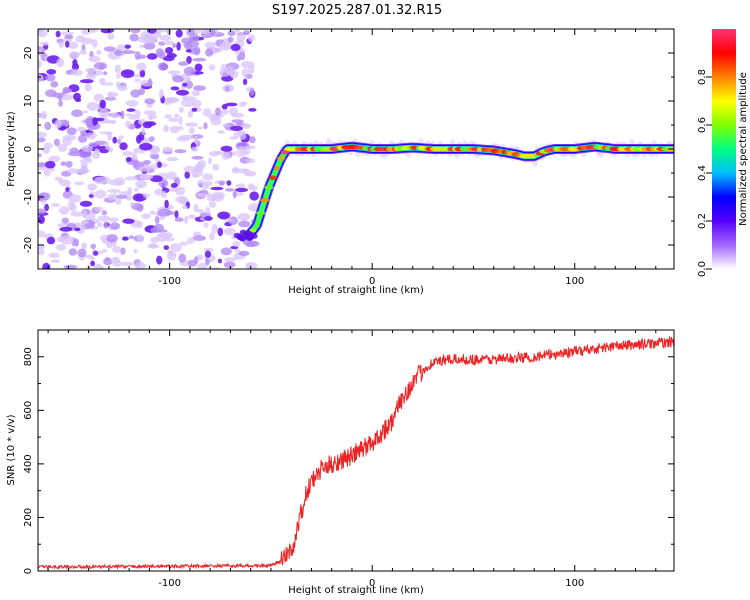 Image resolution: width=750 pixels, height=600 pixels. Describe the element at coordinates (702, 269) in the screenshot. I see `colorbar-tick-label: 0.0` at that location.